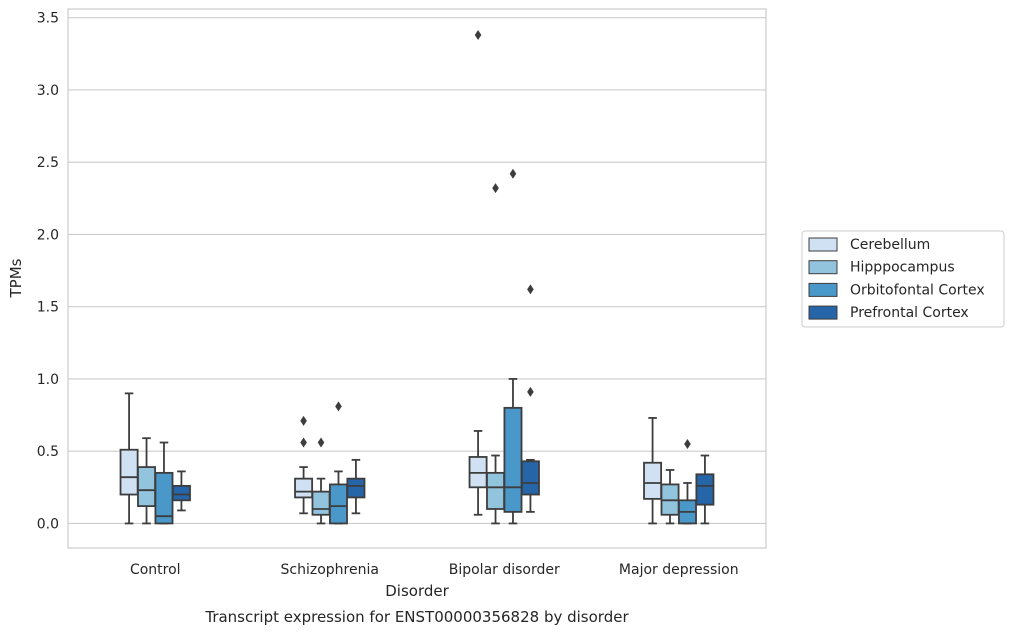 The height and width of the screenshot is (634, 1014). I want to click on legend-label: Cerebellum, so click(890, 245).